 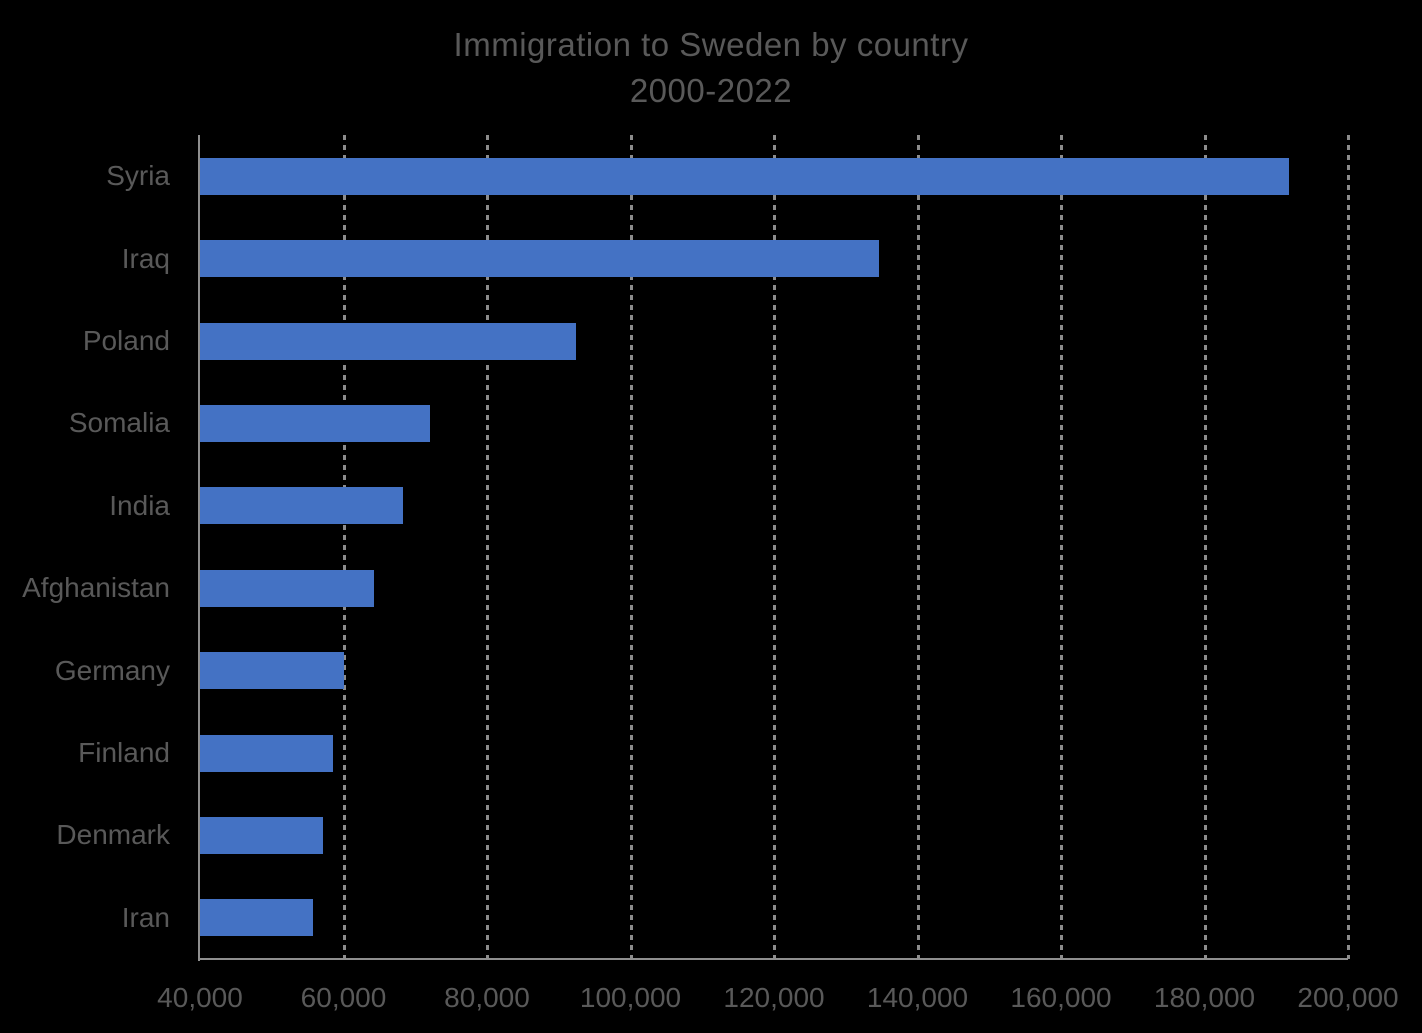 I want to click on x-tick-label: 100,000, so click(x=630, y=997).